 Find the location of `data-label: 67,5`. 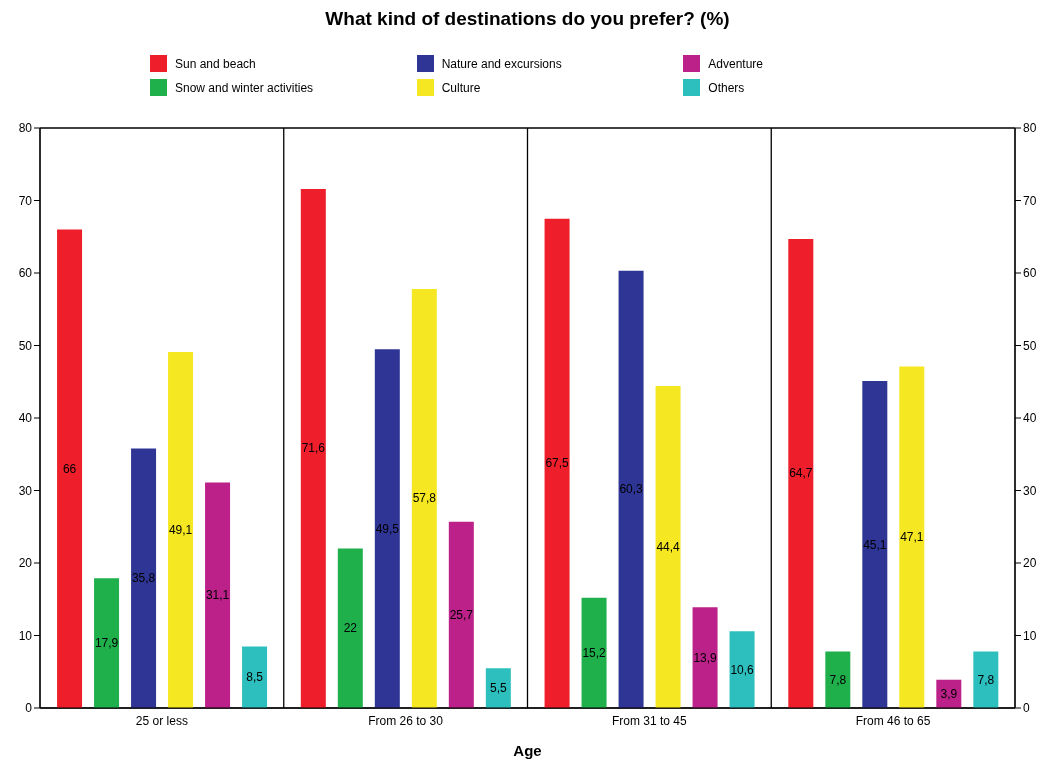

data-label: 67,5 is located at coordinates (557, 463).